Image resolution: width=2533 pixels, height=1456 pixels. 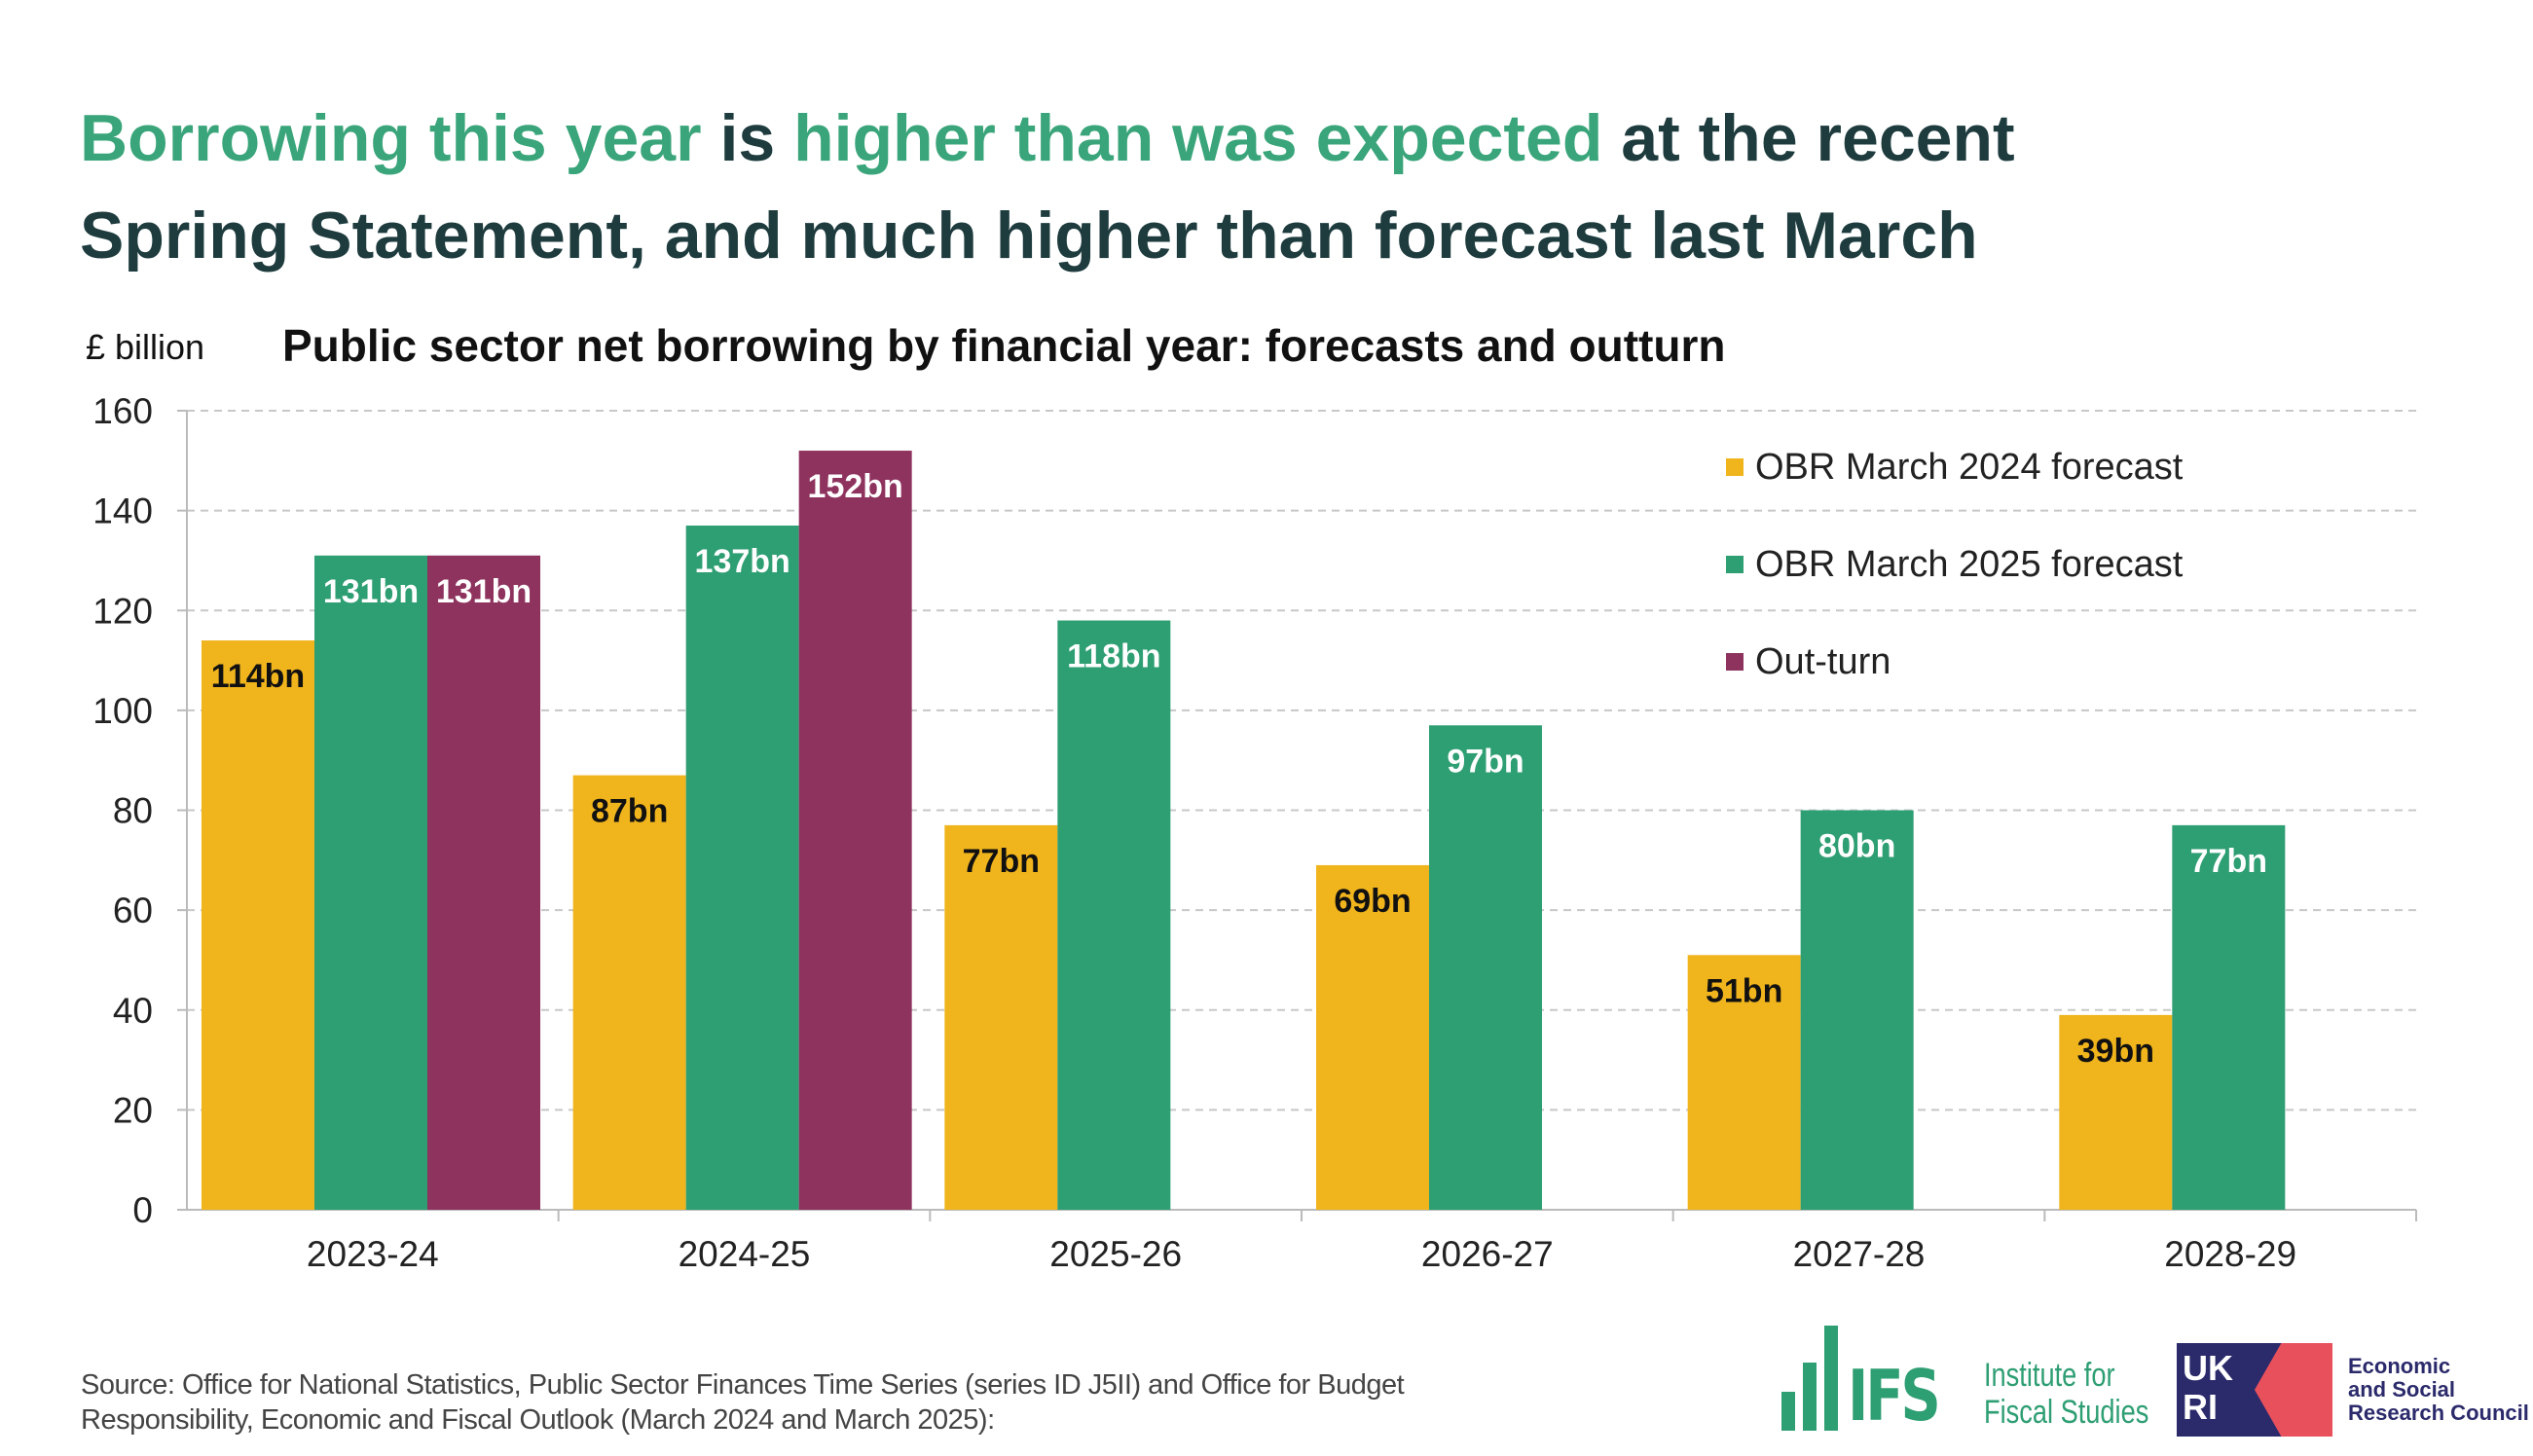 I want to click on y-tick-label: 40, so click(x=133, y=1011).